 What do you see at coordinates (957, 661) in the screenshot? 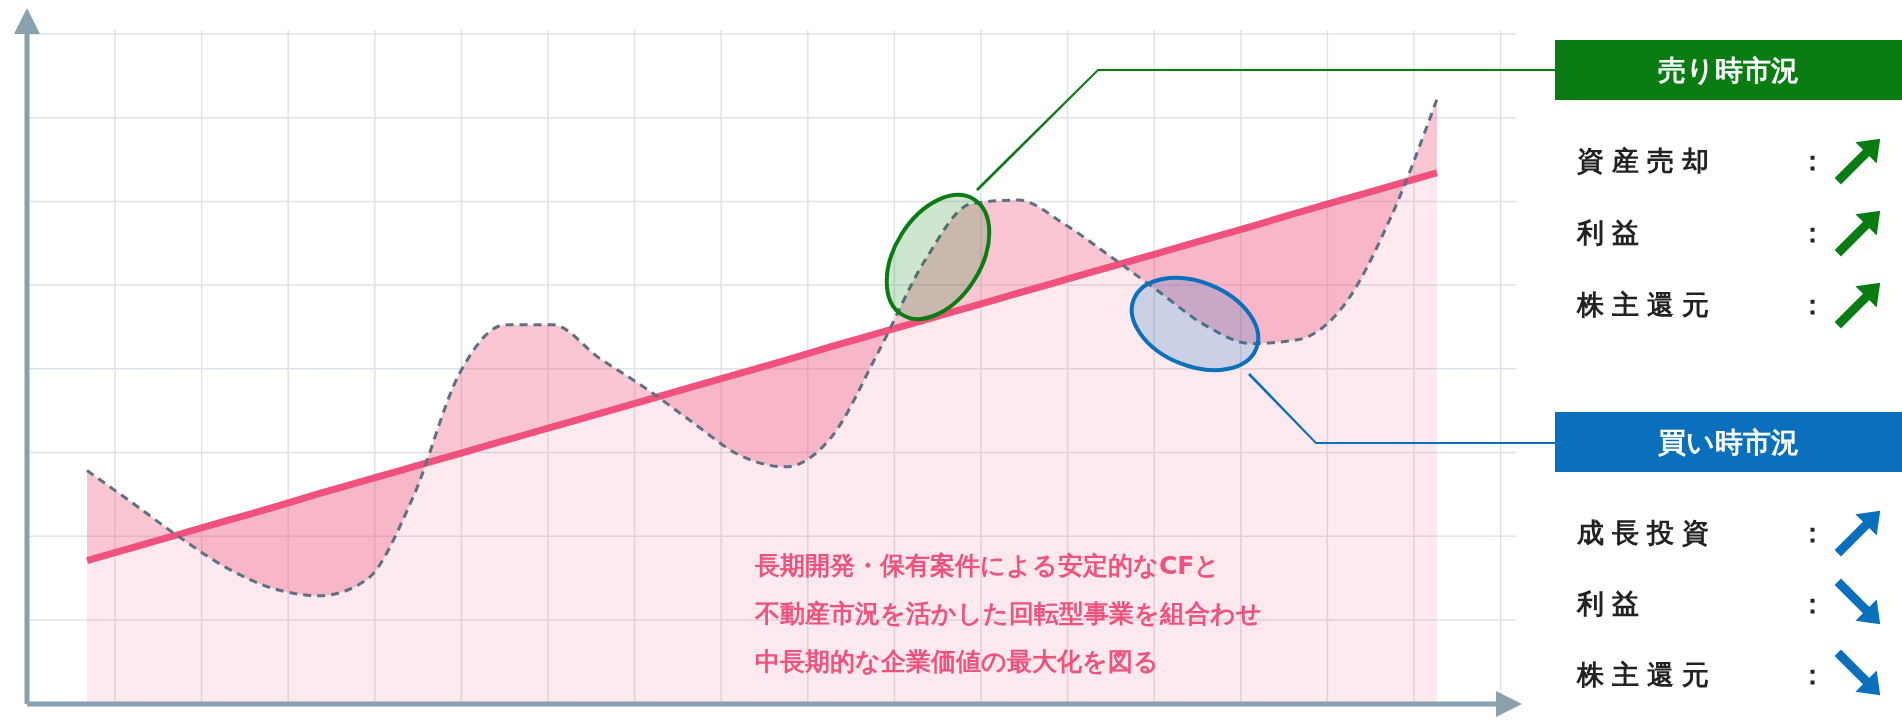
I see `annotation: 中長期的な企業価値の最大化を図る` at bounding box center [957, 661].